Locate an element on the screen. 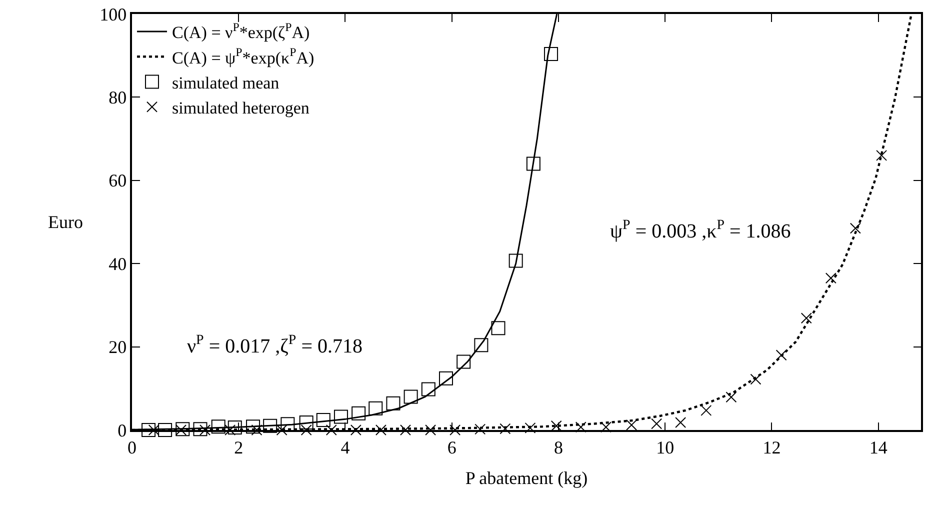 The height and width of the screenshot is (512, 927). y-tick-label: 60 is located at coordinates (117, 180).